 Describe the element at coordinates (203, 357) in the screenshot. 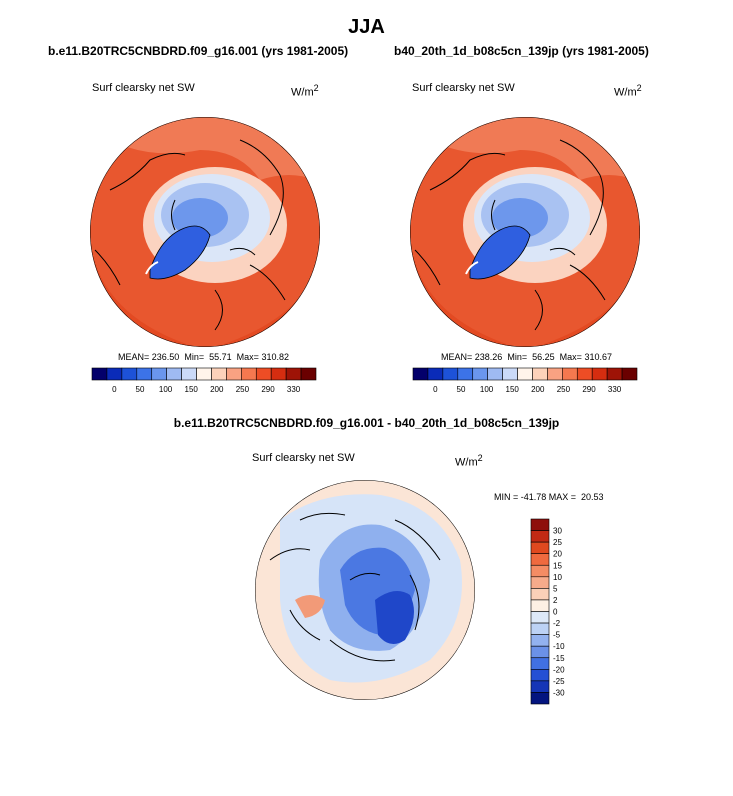

I see `panel1-stats: MEAN= 236.50 Min= 55.71 Max= 310.82` at that location.